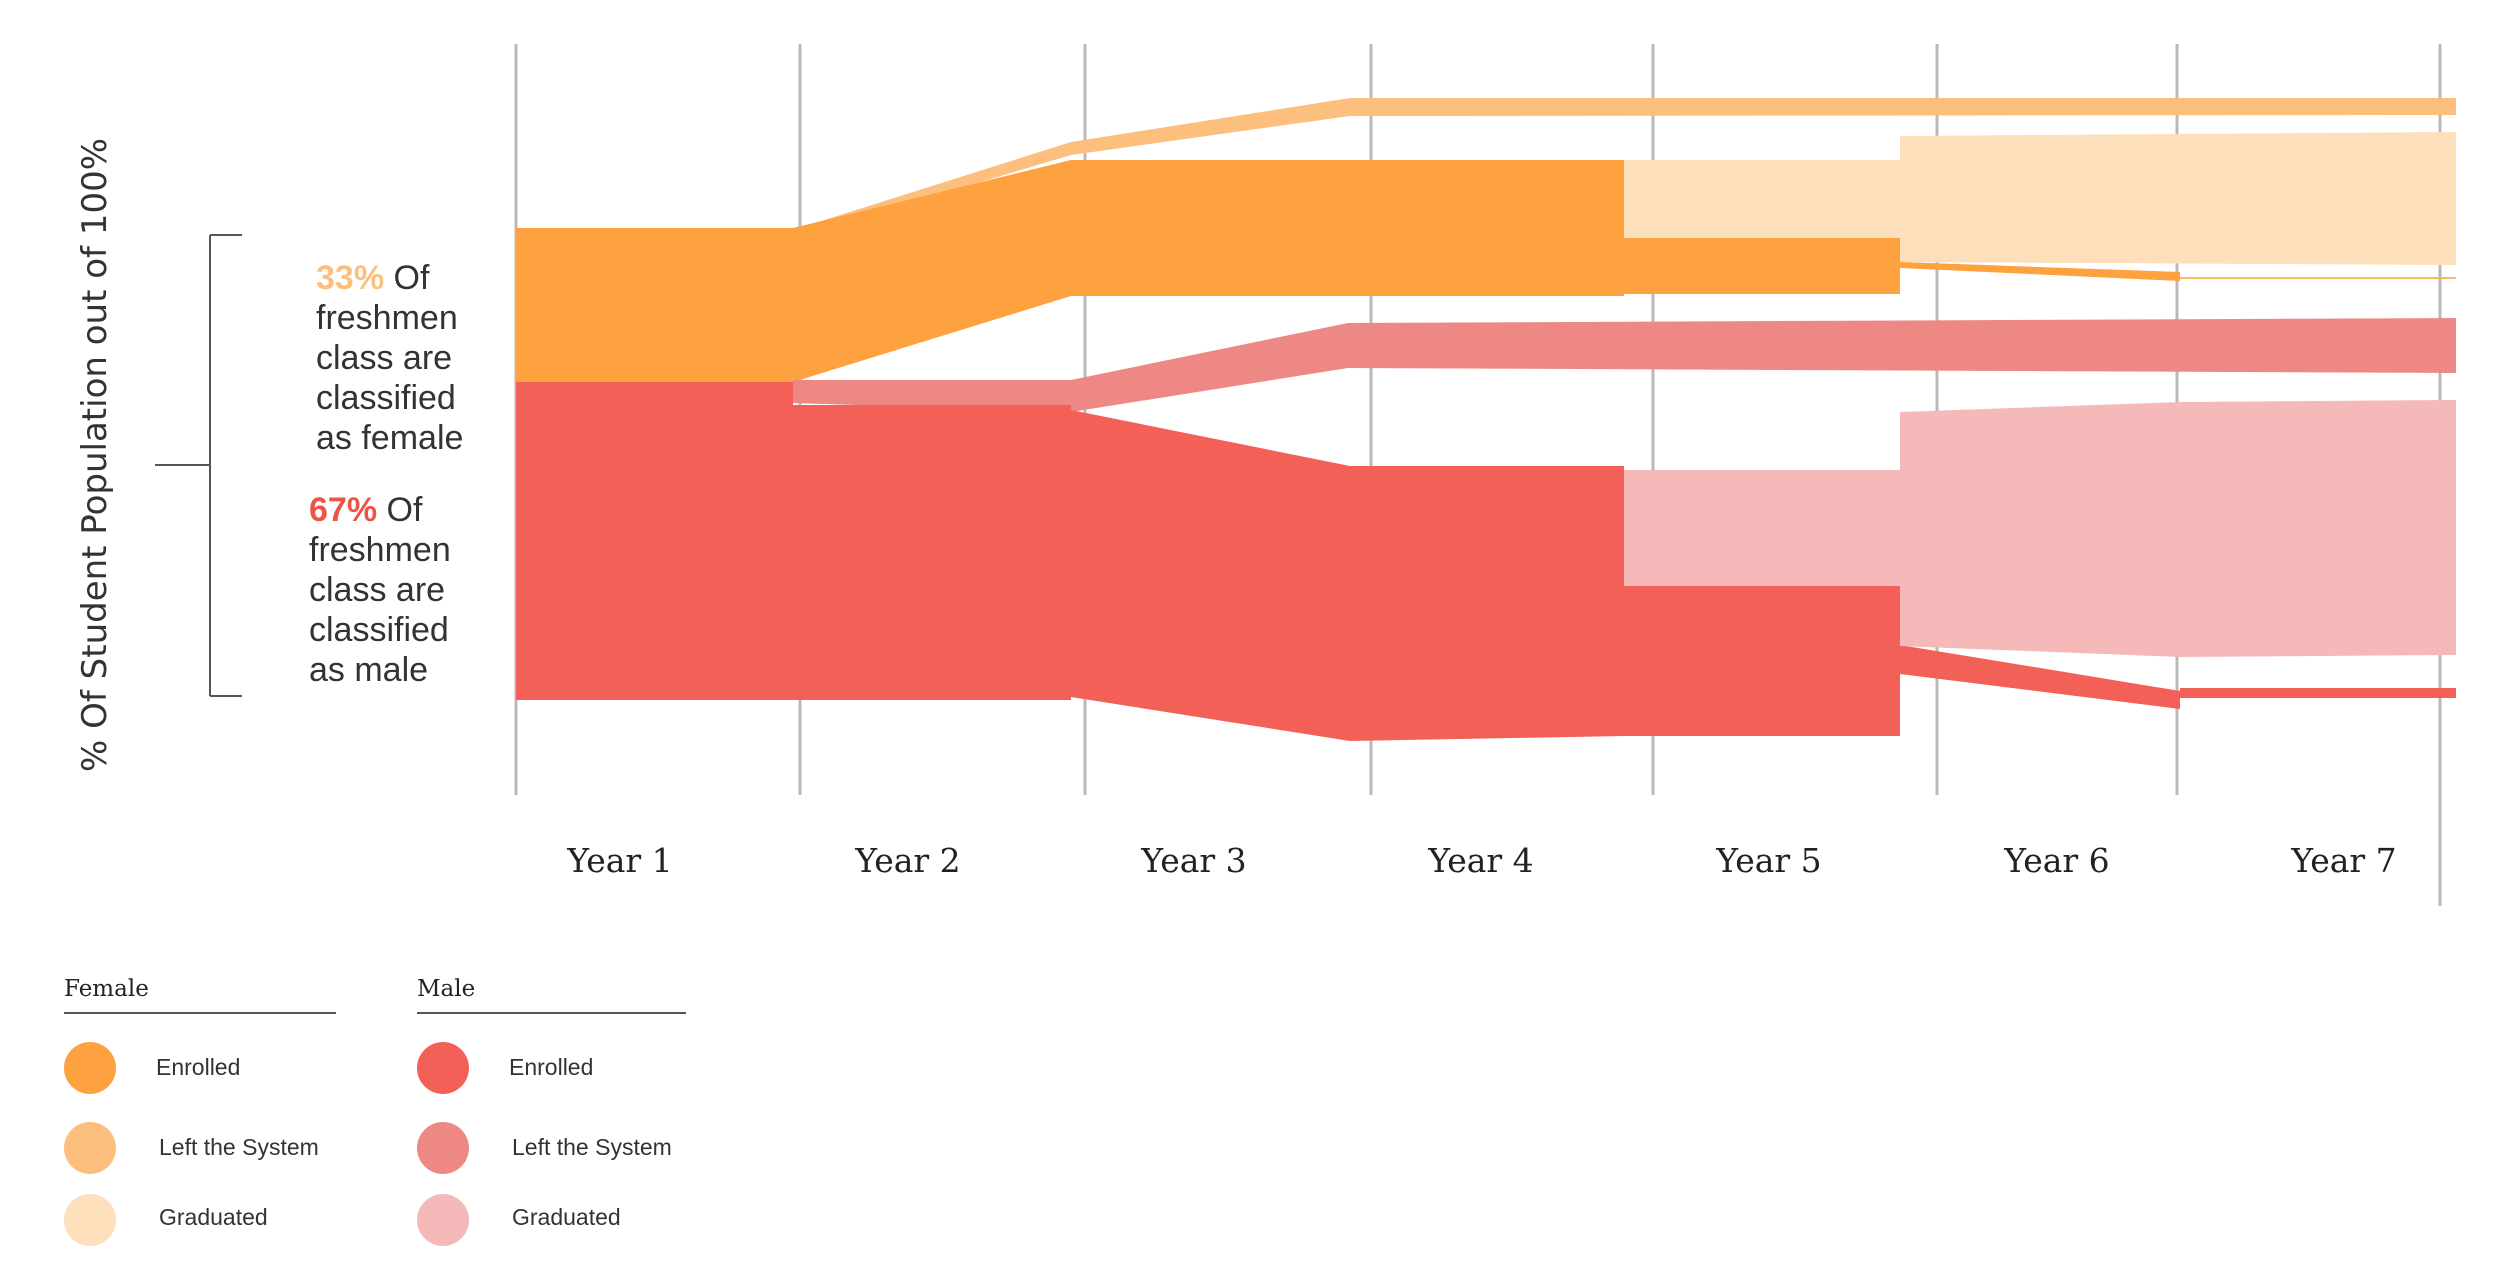 The image size is (2500, 1286). What do you see at coordinates (1768, 860) in the screenshot?
I see `x-tick-label: Year 5` at bounding box center [1768, 860].